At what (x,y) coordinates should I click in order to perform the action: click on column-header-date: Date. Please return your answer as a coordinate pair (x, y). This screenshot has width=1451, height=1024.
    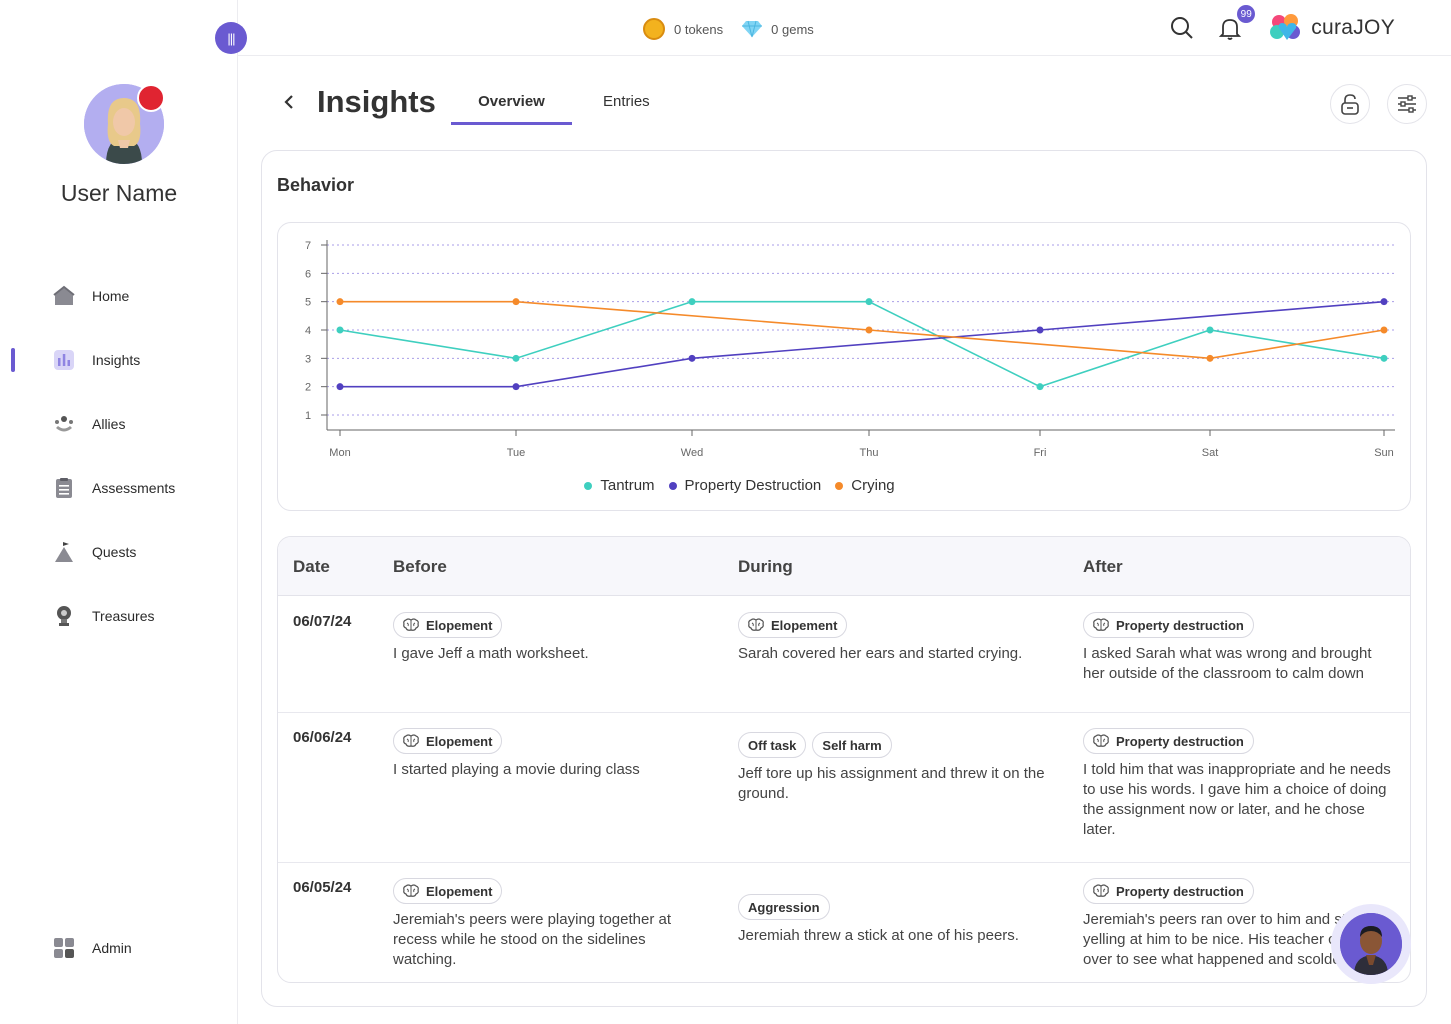
    Looking at the image, I should click on (311, 566).